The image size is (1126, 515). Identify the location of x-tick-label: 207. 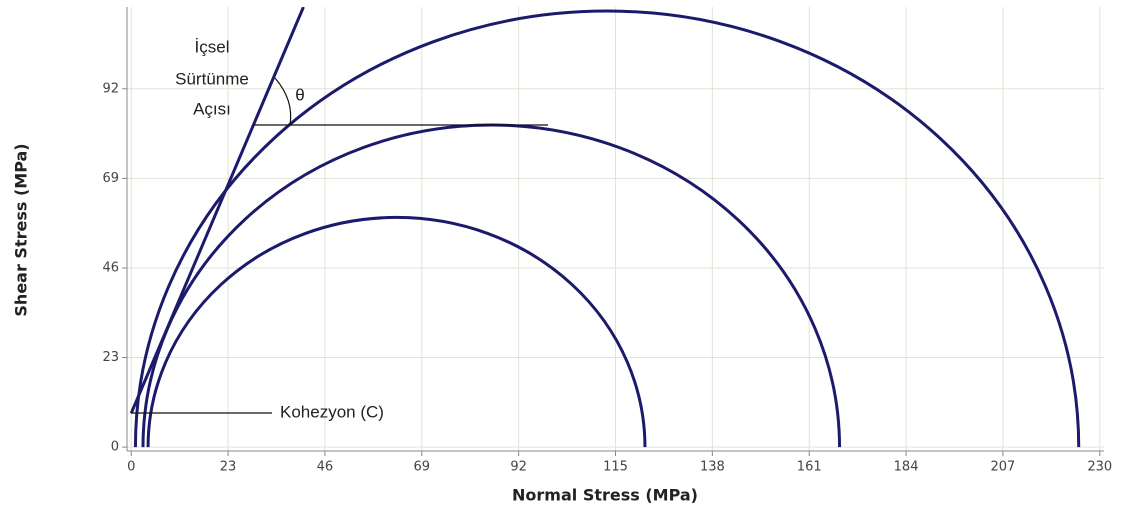
(1003, 467).